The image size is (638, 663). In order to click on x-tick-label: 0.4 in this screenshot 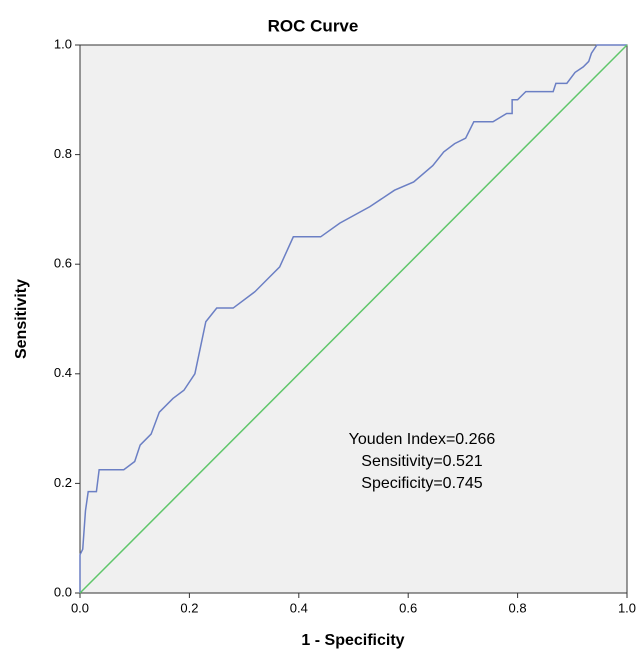, I will do `click(299, 607)`.